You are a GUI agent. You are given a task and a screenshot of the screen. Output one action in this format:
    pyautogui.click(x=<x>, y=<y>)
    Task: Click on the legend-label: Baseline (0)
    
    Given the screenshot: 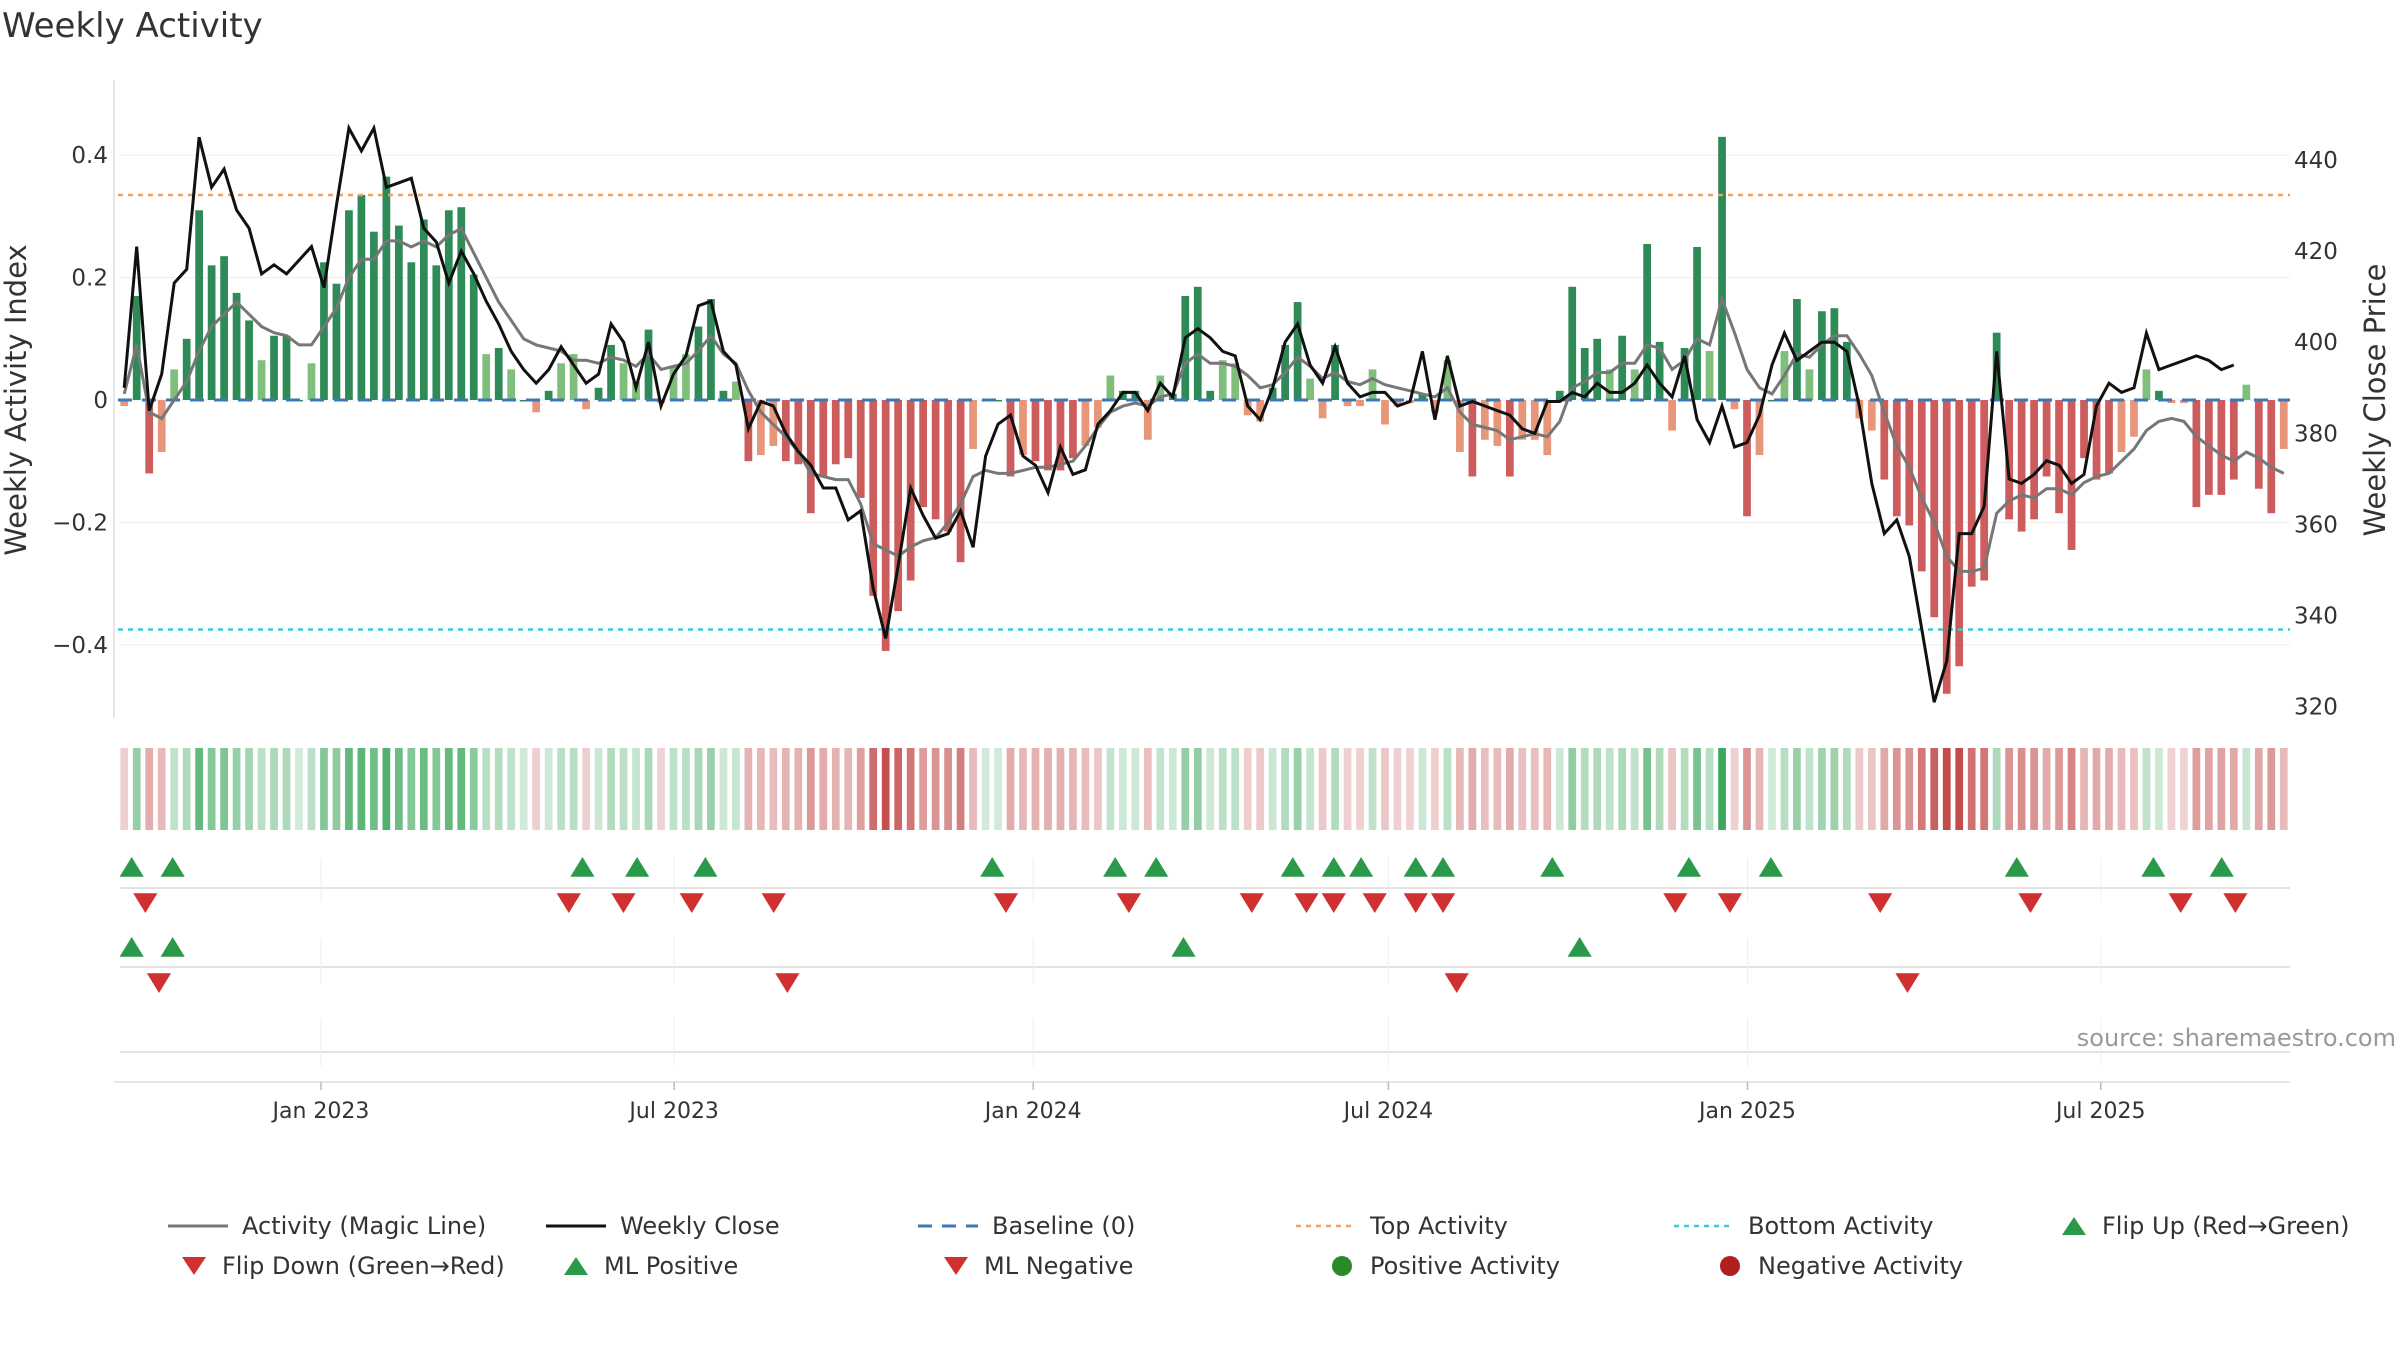 What is the action you would take?
    pyautogui.click(x=1064, y=1226)
    